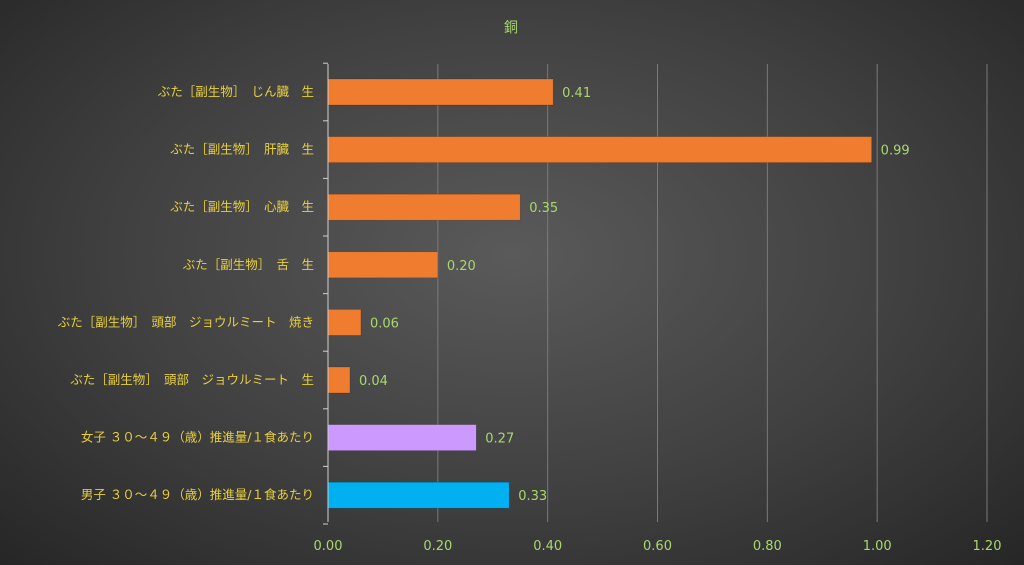 The width and height of the screenshot is (1024, 565). Describe the element at coordinates (576, 93) in the screenshot. I see `value-label: 0.41` at that location.